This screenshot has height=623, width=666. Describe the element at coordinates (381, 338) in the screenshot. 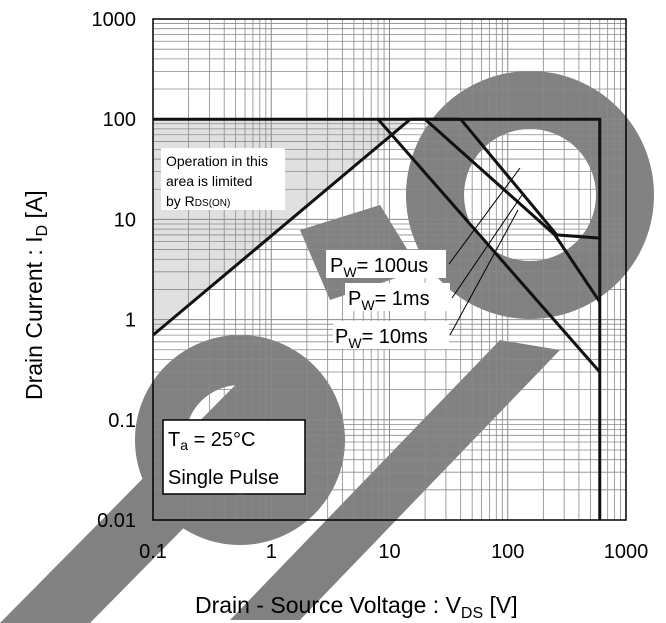

I see `pw-10ms-label: PW= 10ms` at that location.